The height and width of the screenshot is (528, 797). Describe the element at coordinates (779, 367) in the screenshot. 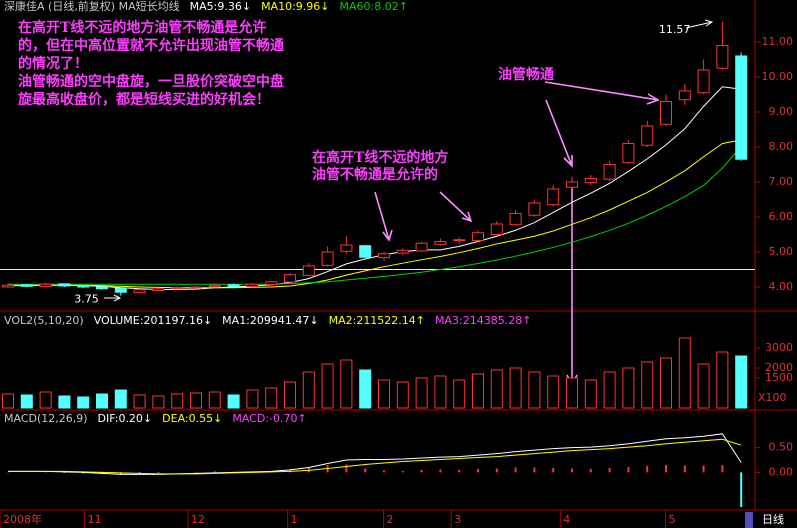

I see `y-tick-label: 2000` at that location.